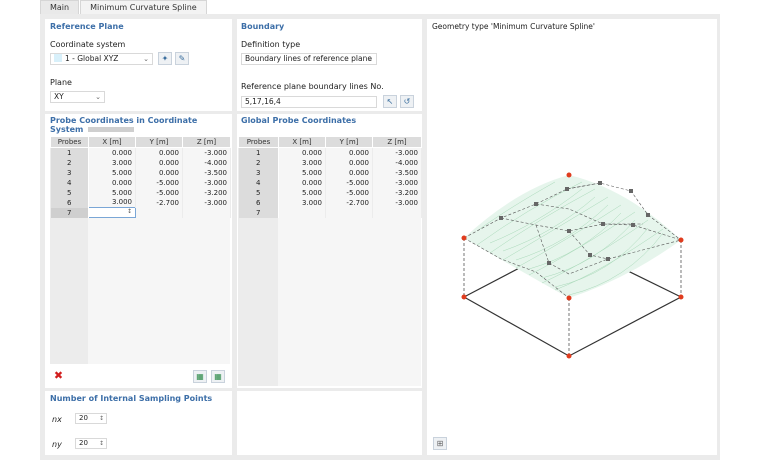 This screenshot has height=460, width=760. I want to click on table-row: 7 ↕, so click(140, 212).